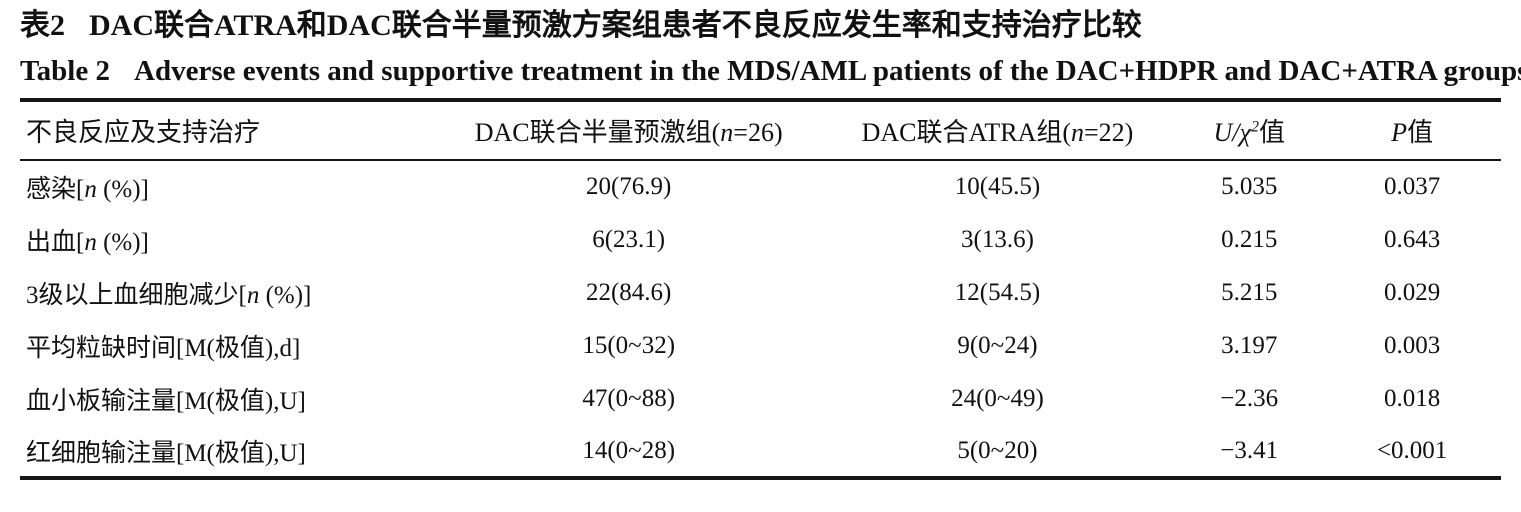  I want to click on row-label-cell: 红细胞输注量[M(极值),U], so click(166, 453).